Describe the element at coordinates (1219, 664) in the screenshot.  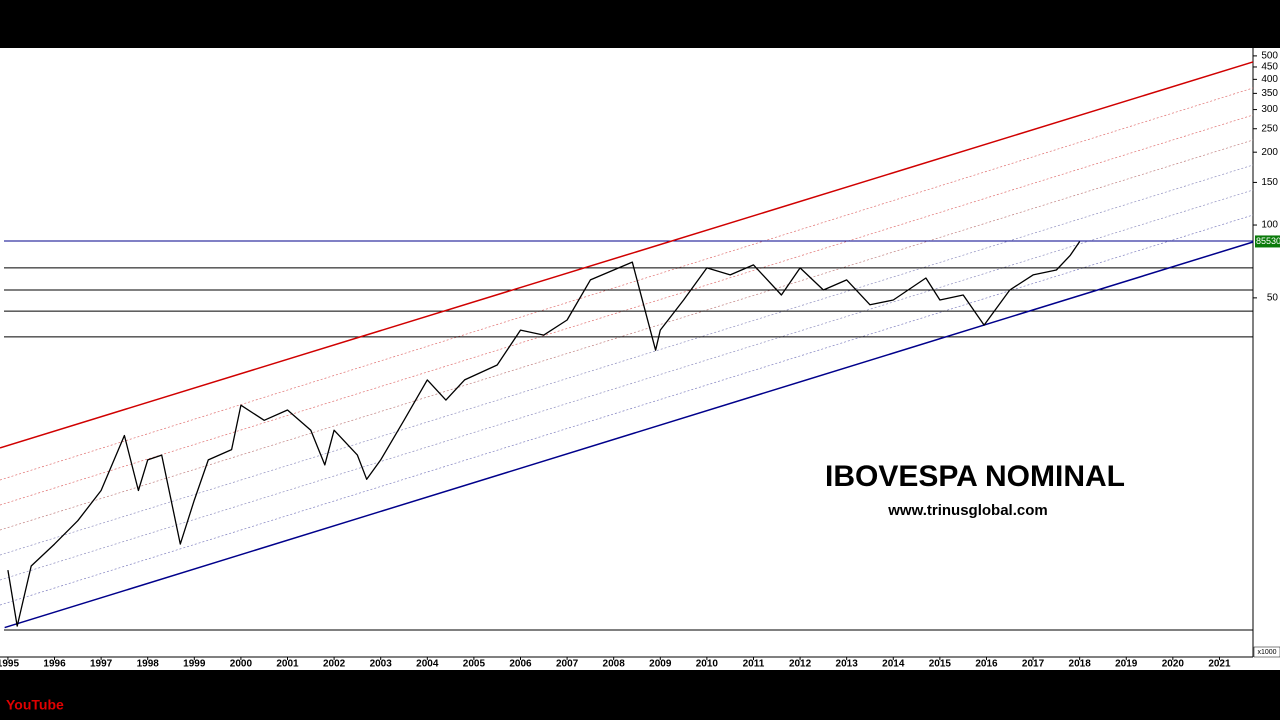
I see `x-tick-label: 2021` at that location.